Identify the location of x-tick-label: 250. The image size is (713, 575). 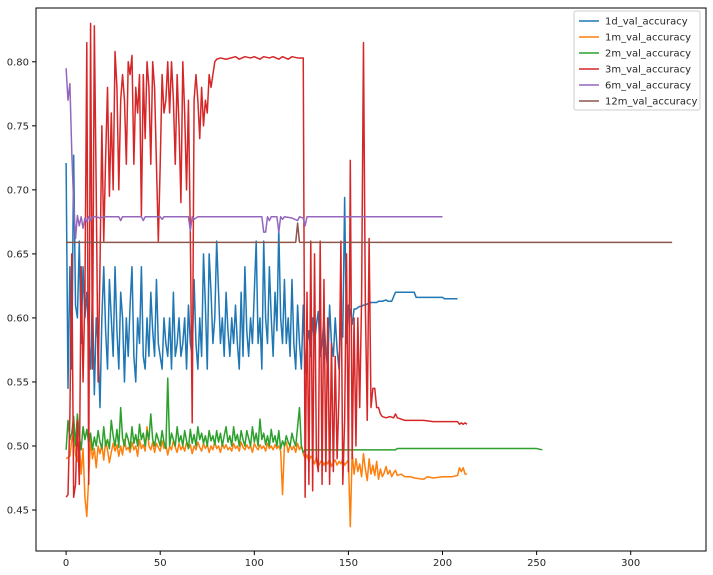
(536, 563).